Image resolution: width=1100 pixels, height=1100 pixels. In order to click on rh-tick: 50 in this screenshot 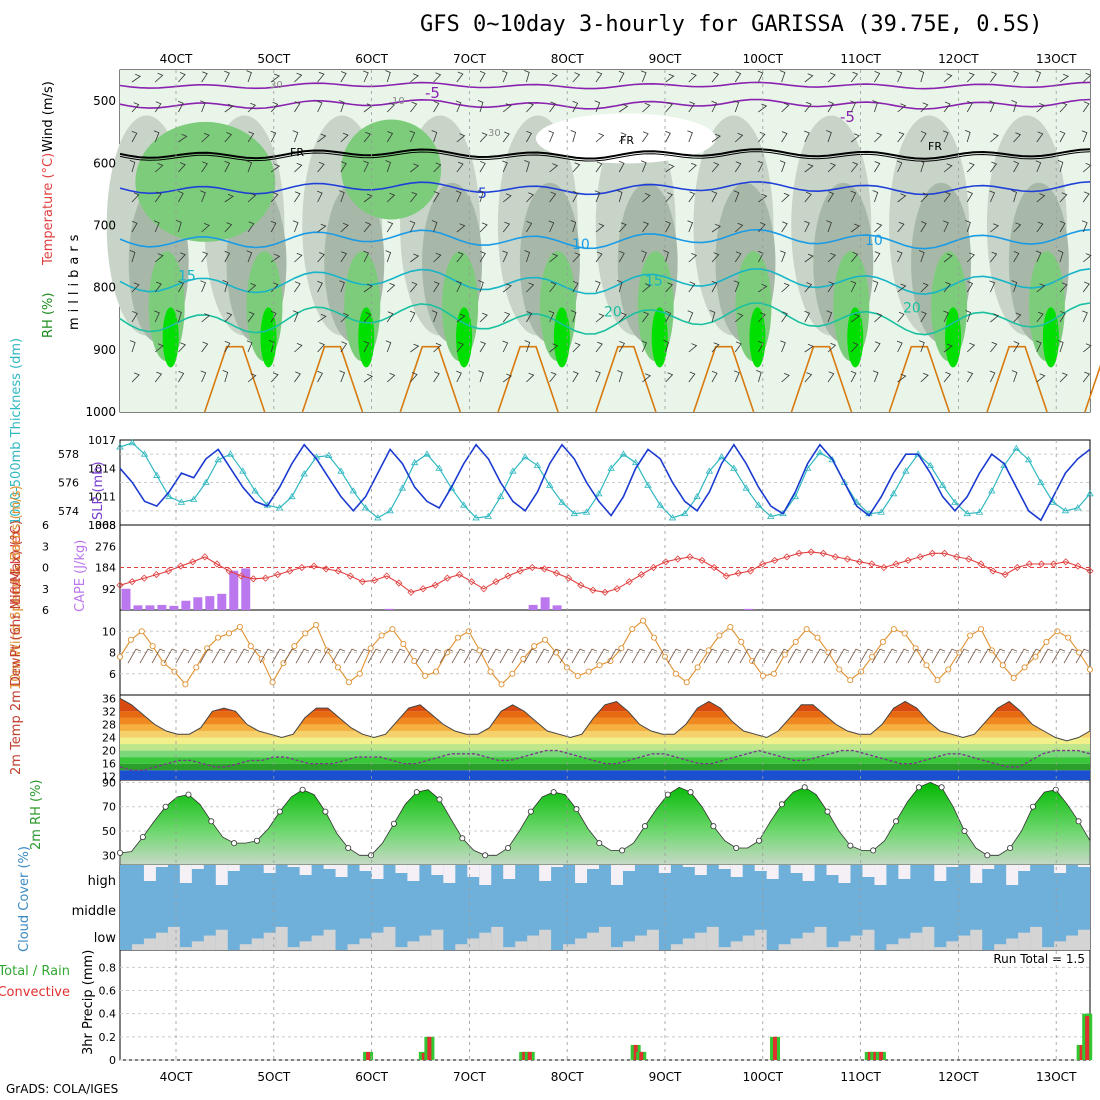, I will do `click(109, 831)`.